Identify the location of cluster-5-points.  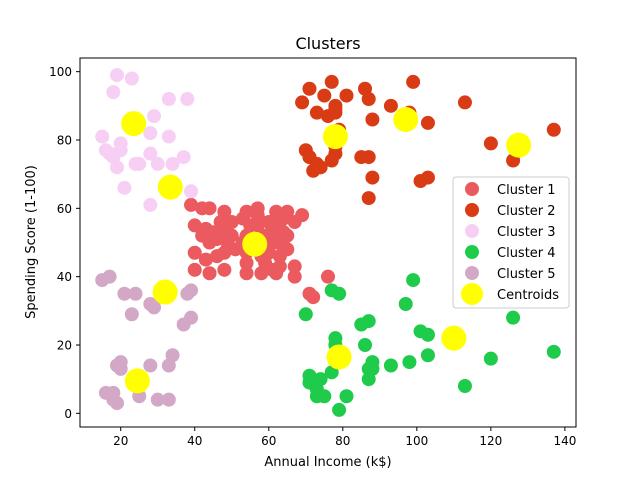
(147, 340).